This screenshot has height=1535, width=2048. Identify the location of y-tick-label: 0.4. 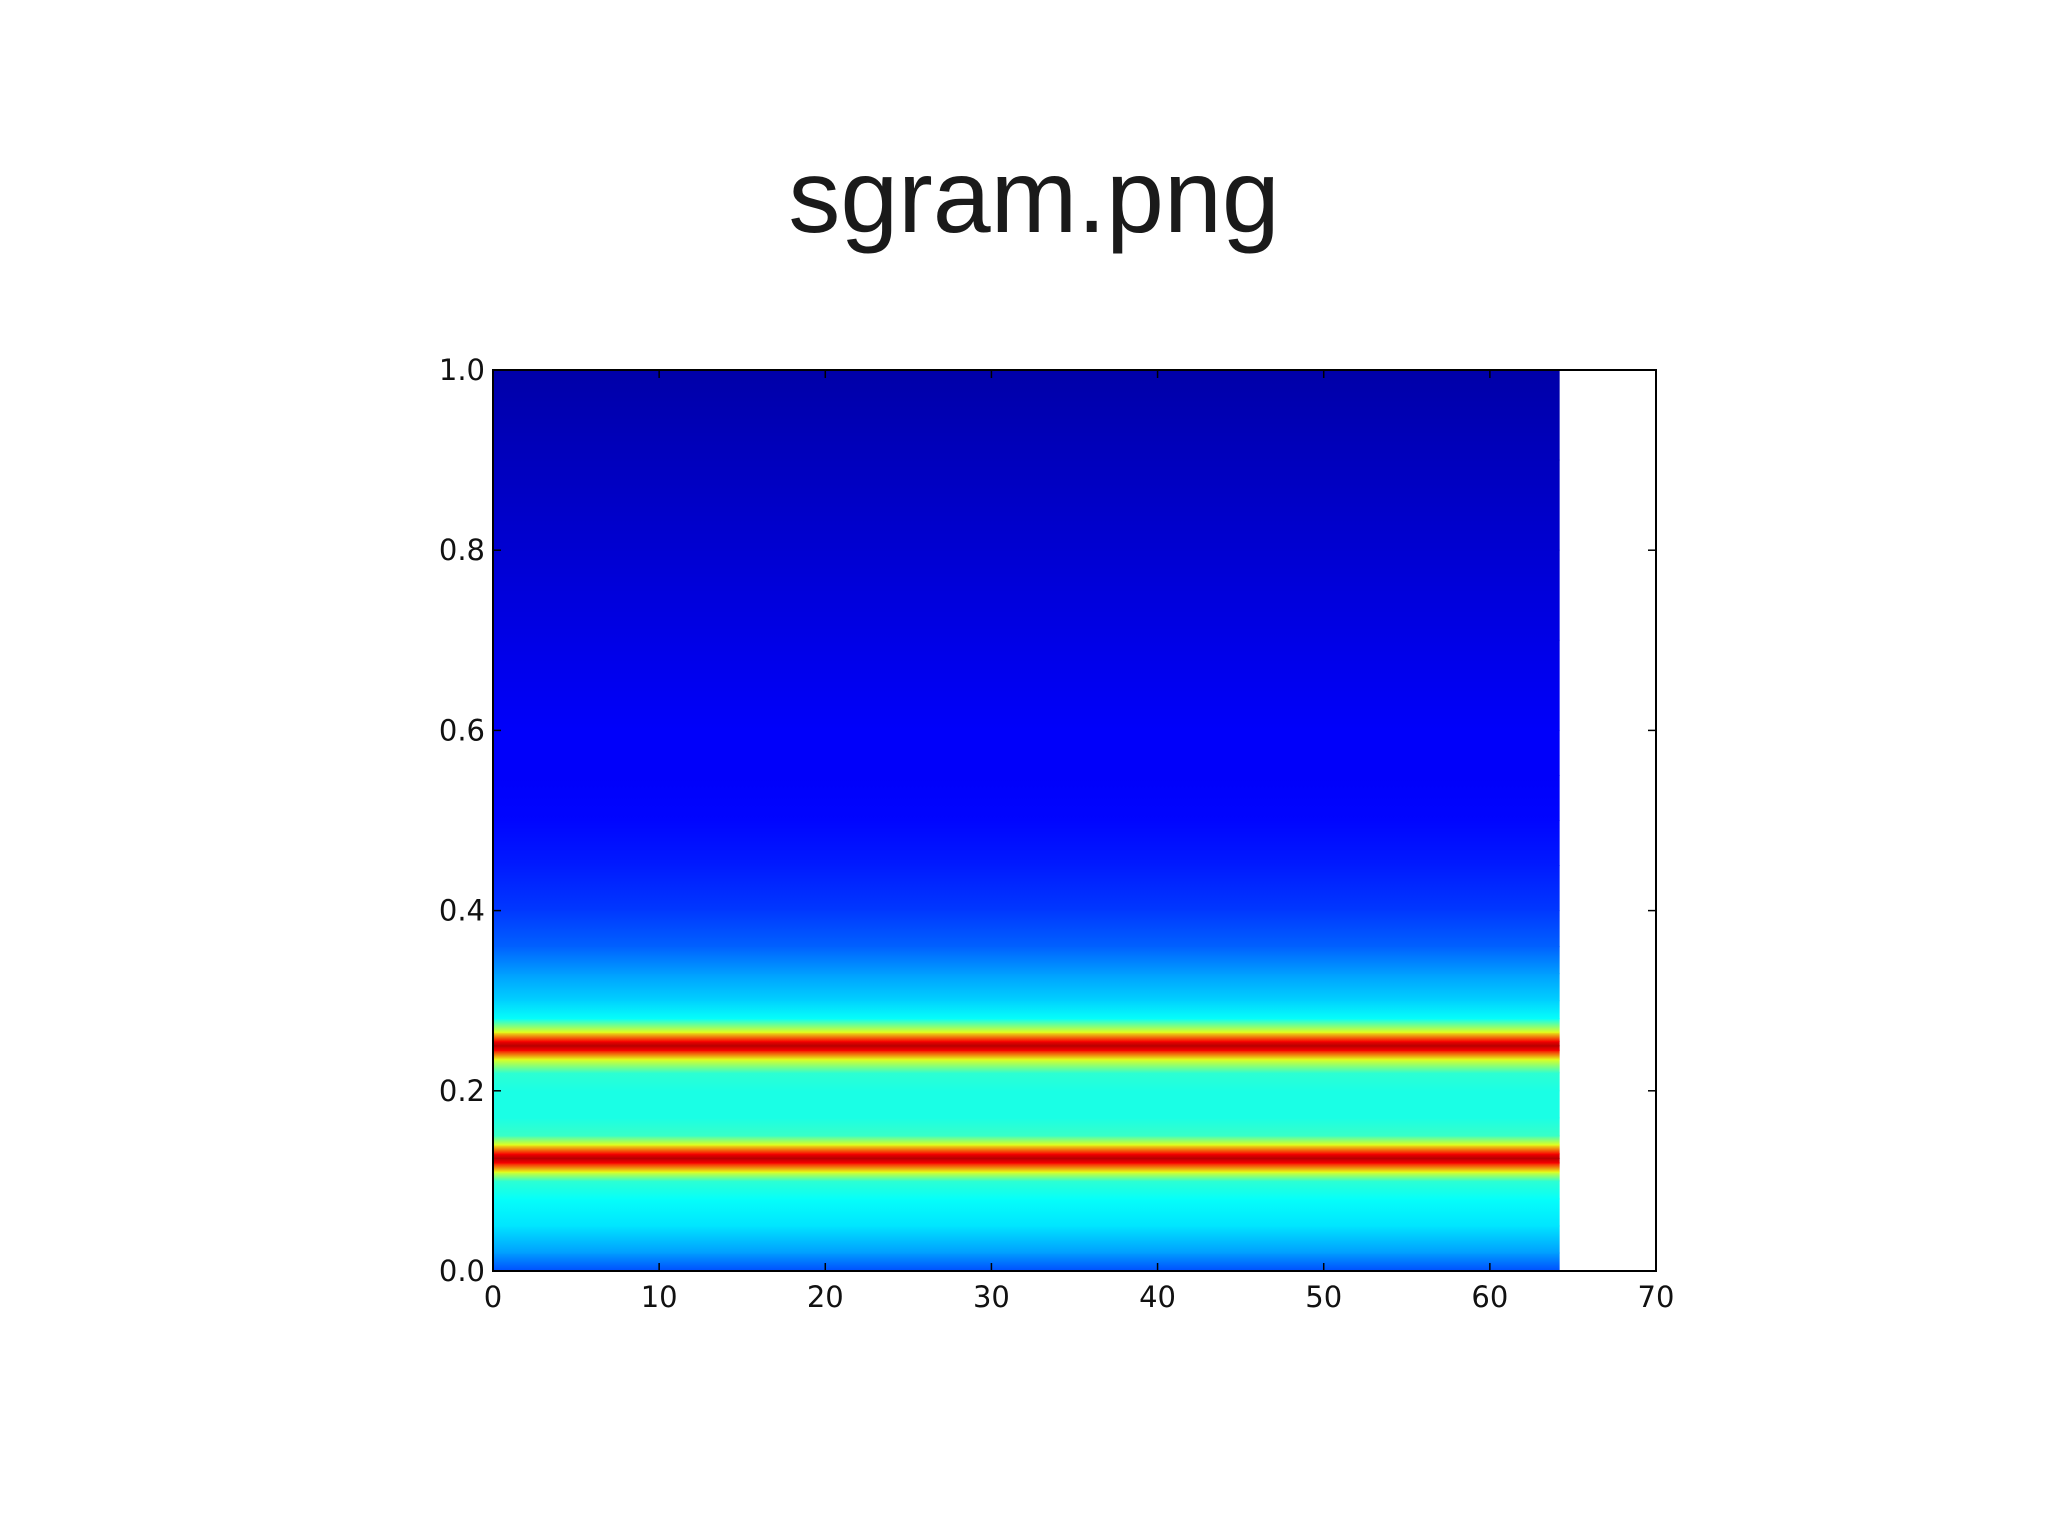
(462, 911).